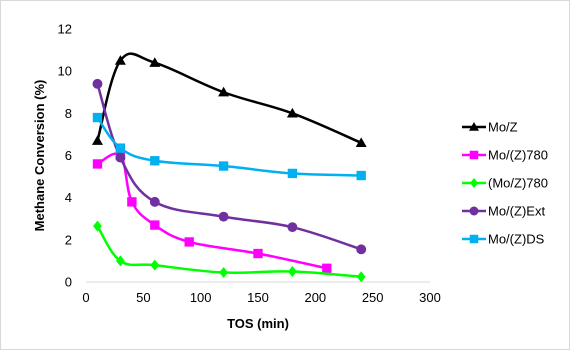 The height and width of the screenshot is (352, 572). Describe the element at coordinates (68, 113) in the screenshot. I see `y-tick-label: 8` at that location.